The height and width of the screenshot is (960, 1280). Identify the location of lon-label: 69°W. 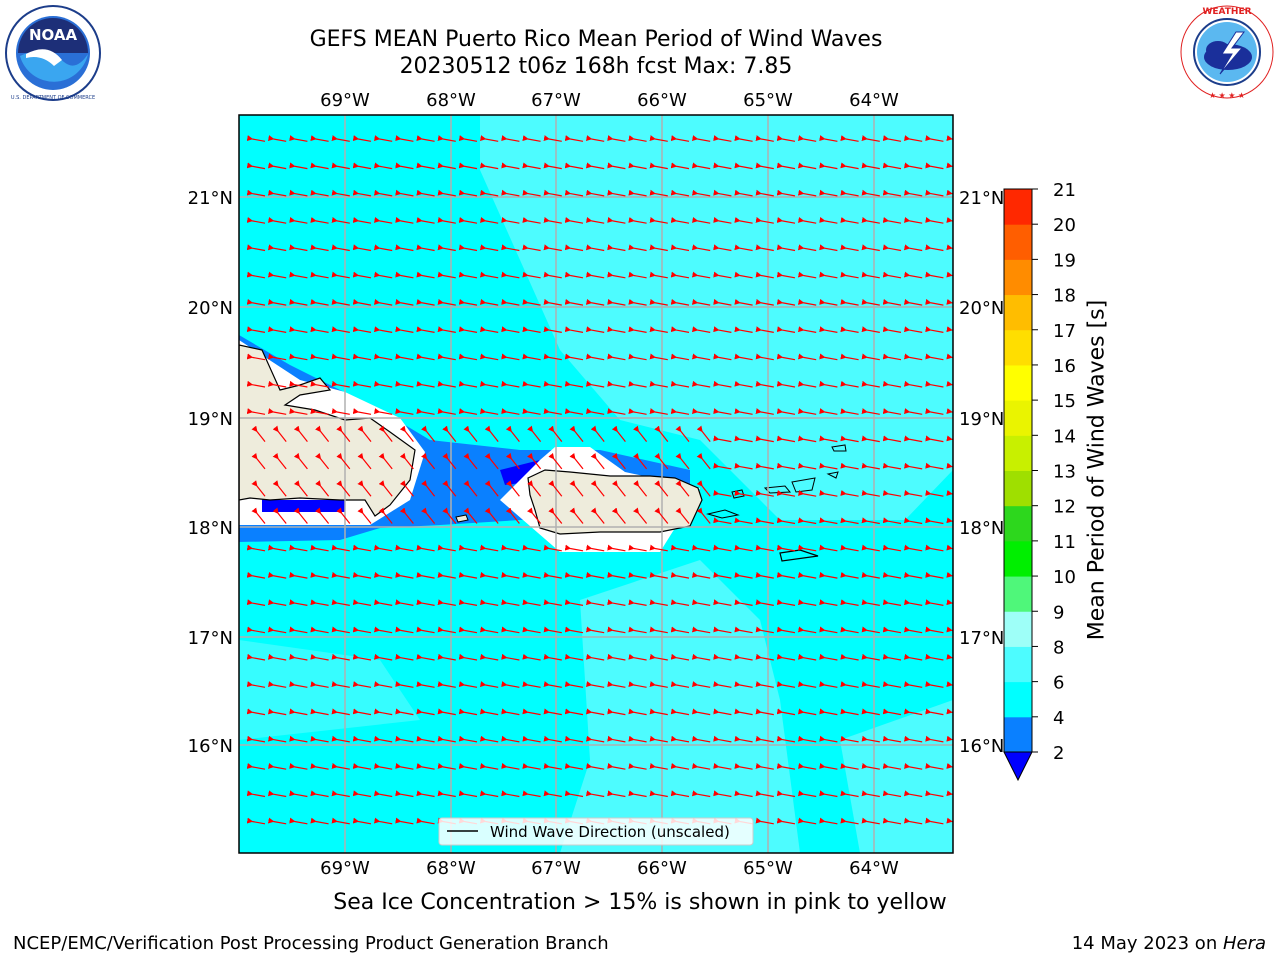
(345, 100).